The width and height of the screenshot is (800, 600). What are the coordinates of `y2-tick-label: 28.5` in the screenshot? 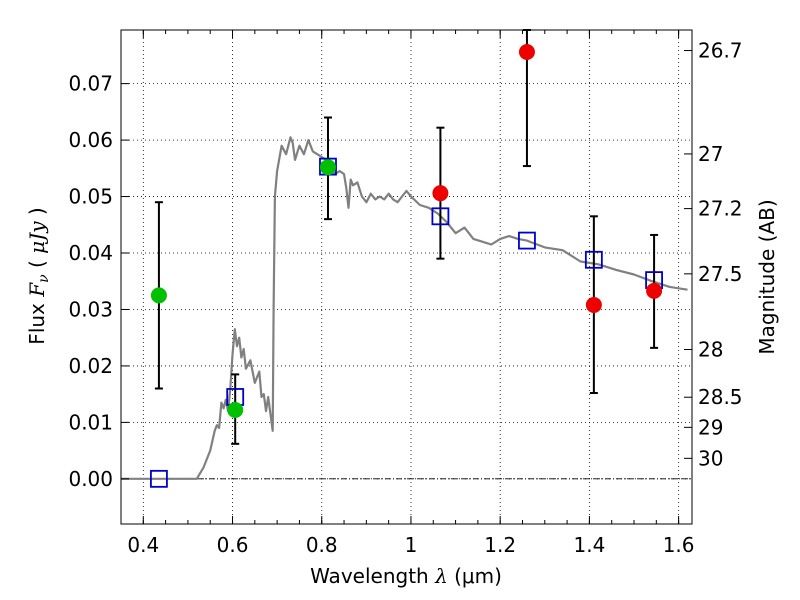 It's located at (720, 397).